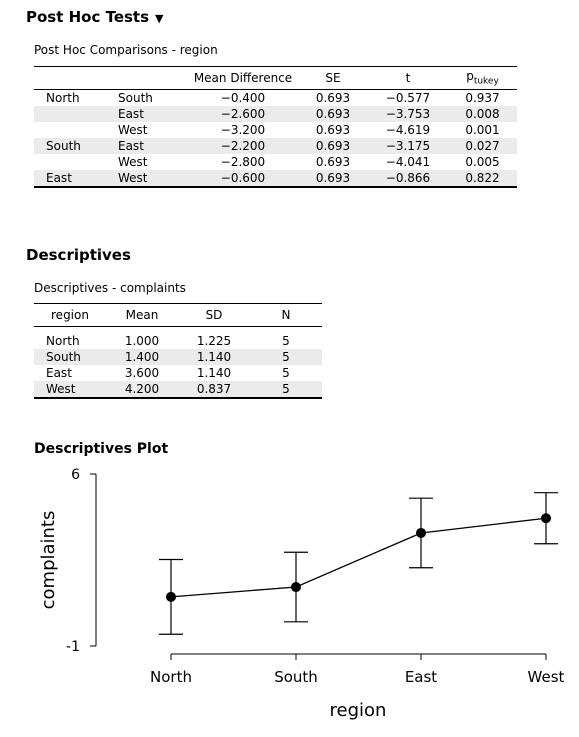 Image resolution: width=579 pixels, height=737 pixels. I want to click on x-tick-label: South, so click(296, 677).